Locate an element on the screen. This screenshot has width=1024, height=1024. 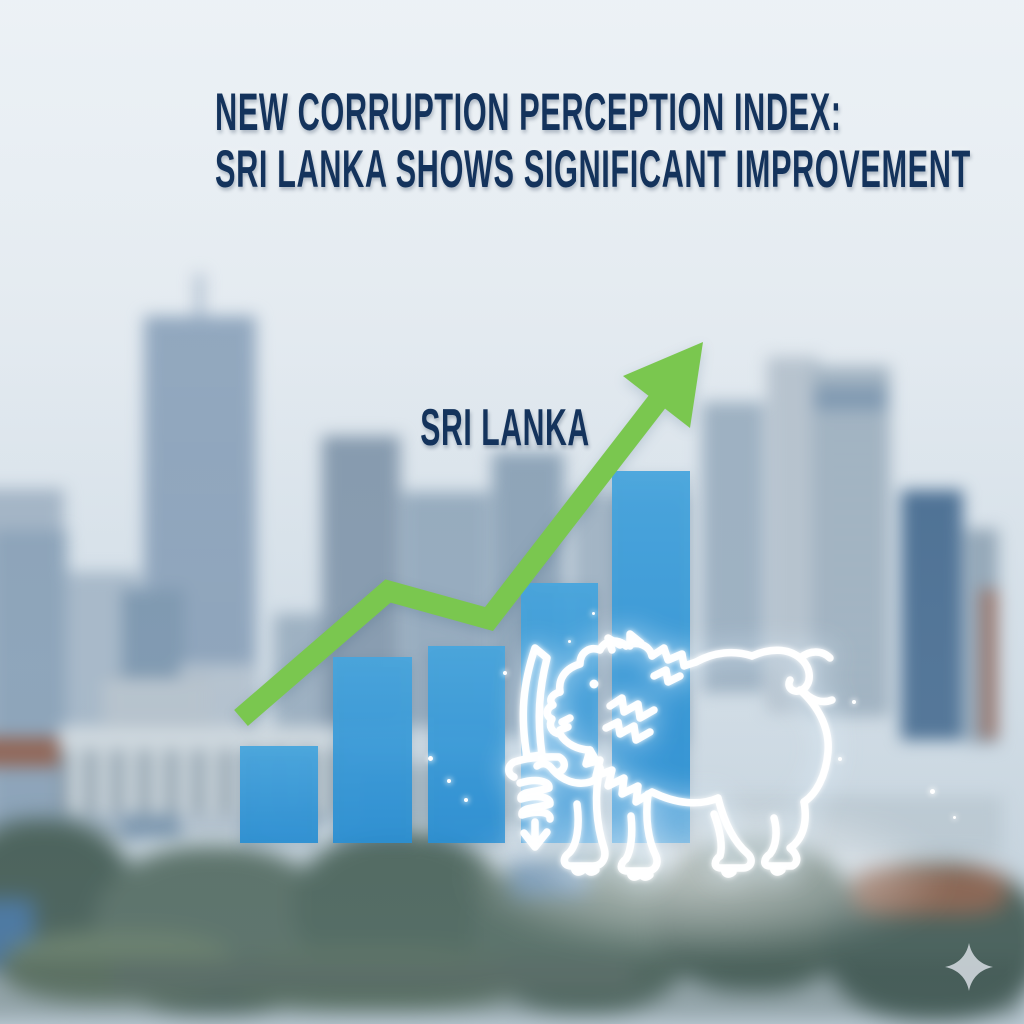
four-point-sparkle-icon is located at coordinates (969, 967).